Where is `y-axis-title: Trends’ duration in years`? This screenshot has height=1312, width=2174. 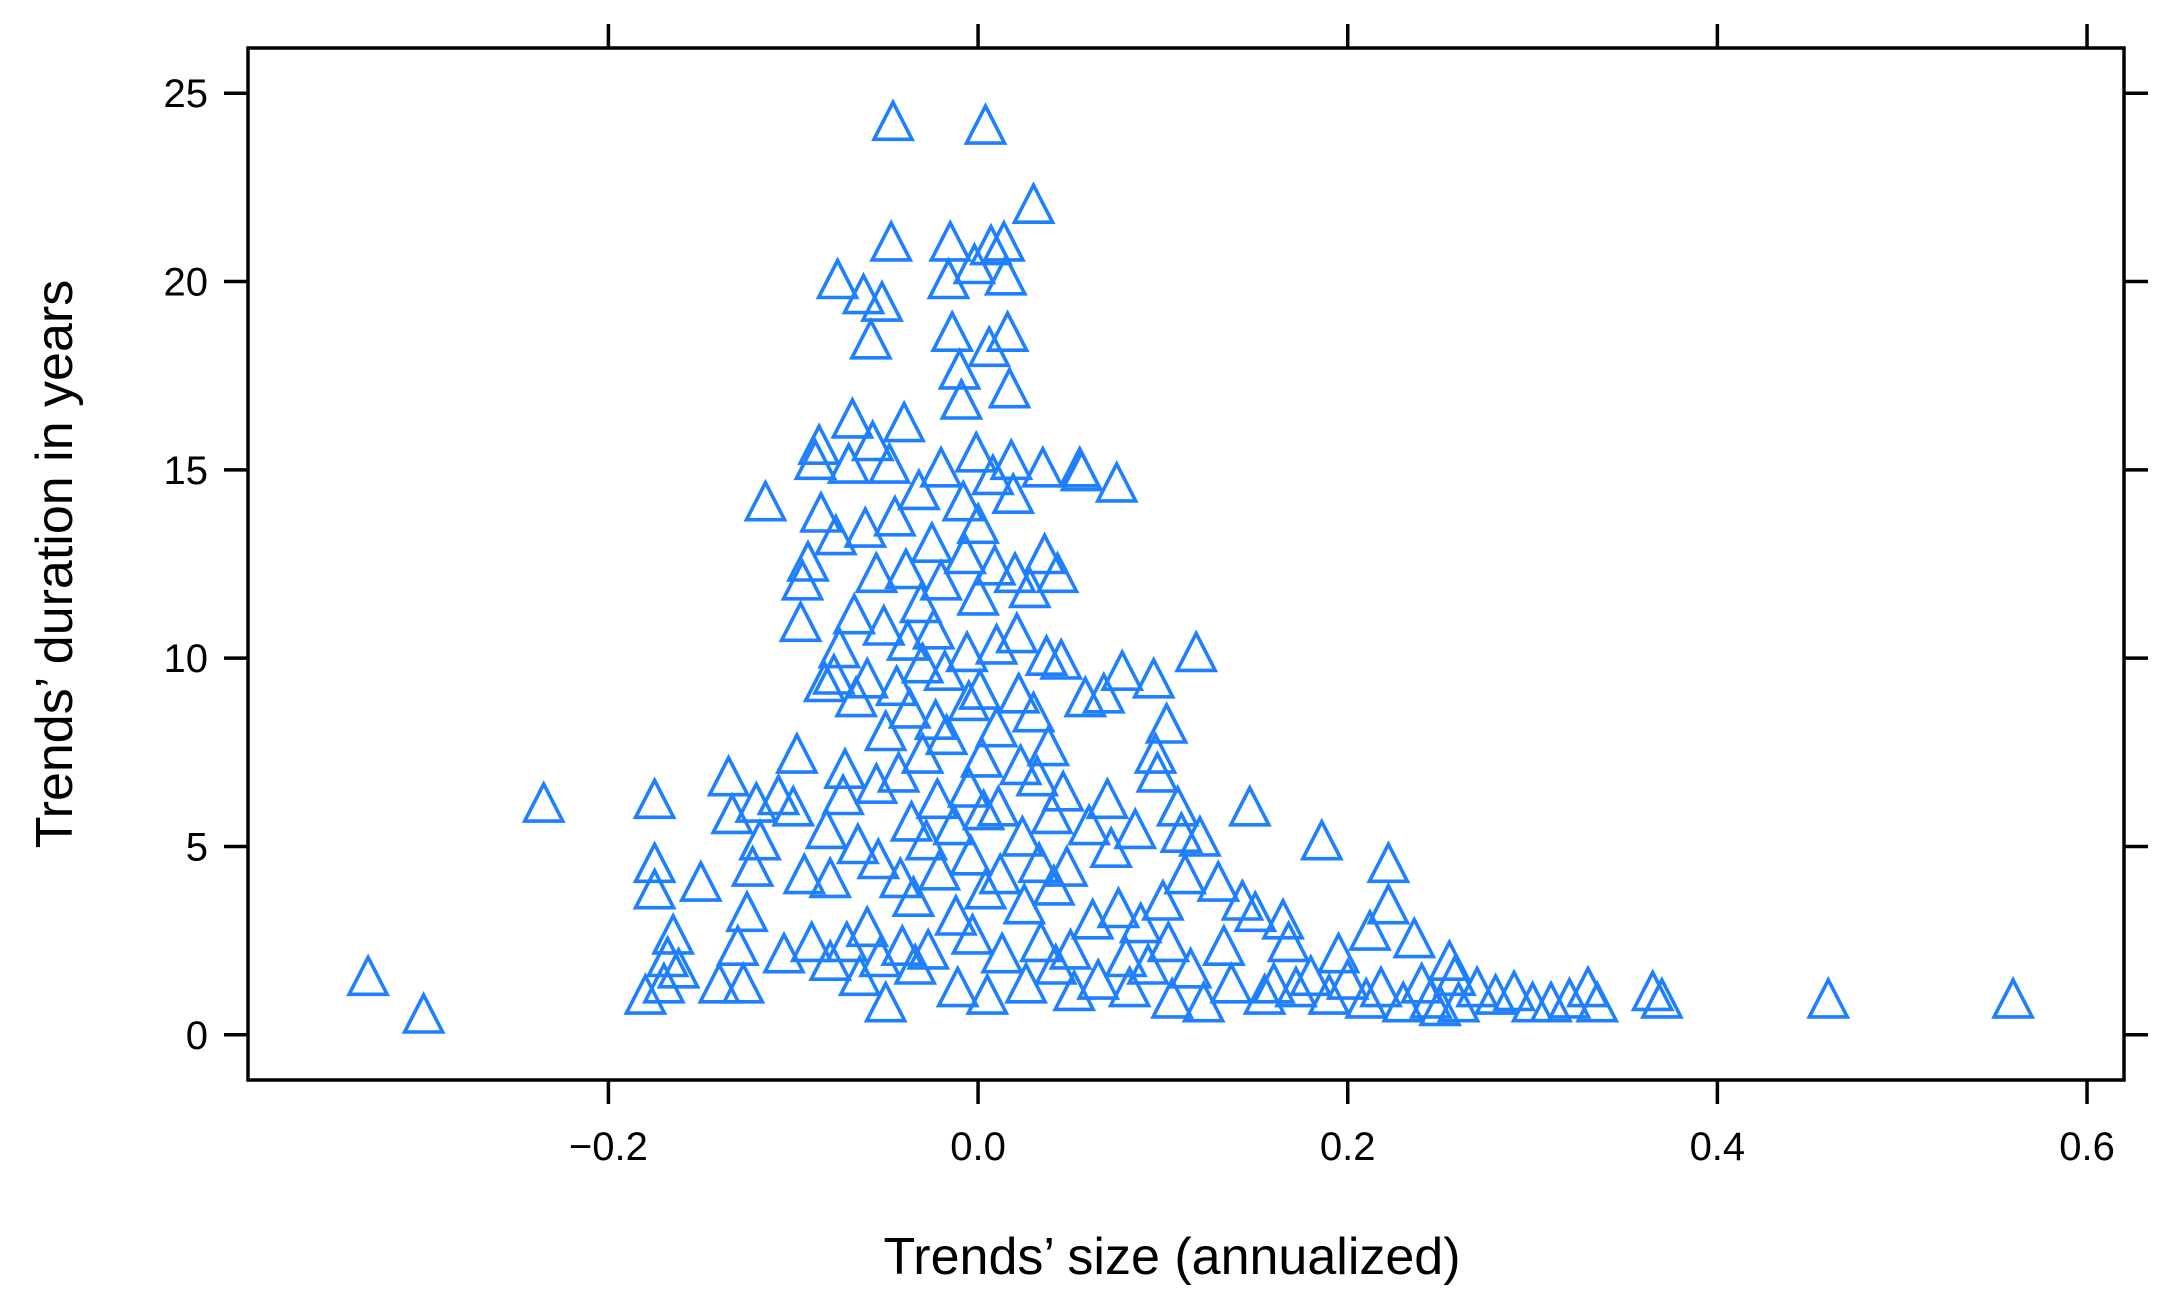
y-axis-title: Trends’ duration in years is located at coordinates (55, 564).